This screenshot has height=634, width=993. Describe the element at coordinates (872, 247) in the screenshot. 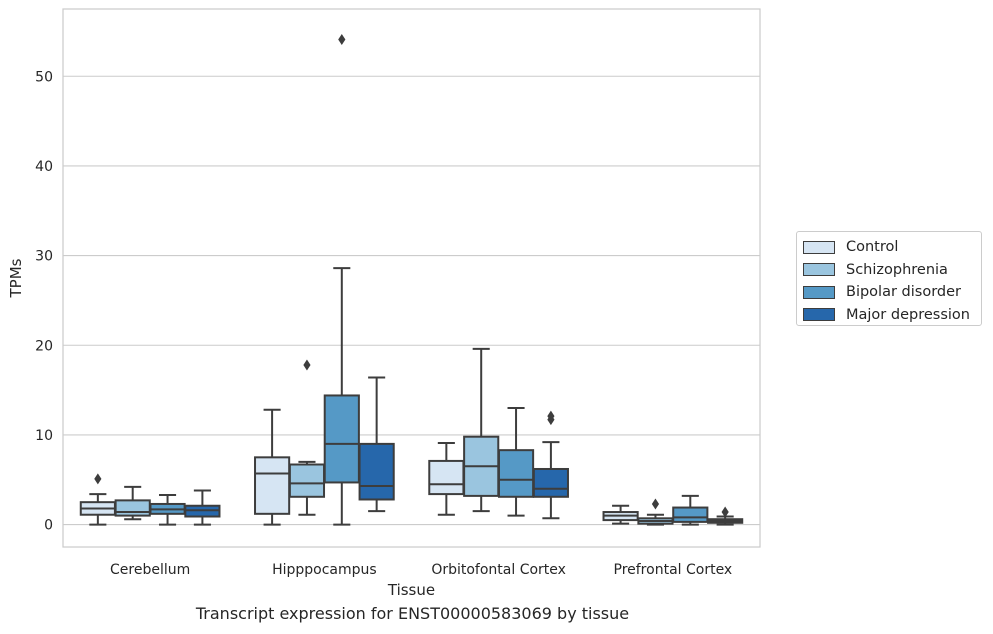

I see `legend-label: Control` at that location.